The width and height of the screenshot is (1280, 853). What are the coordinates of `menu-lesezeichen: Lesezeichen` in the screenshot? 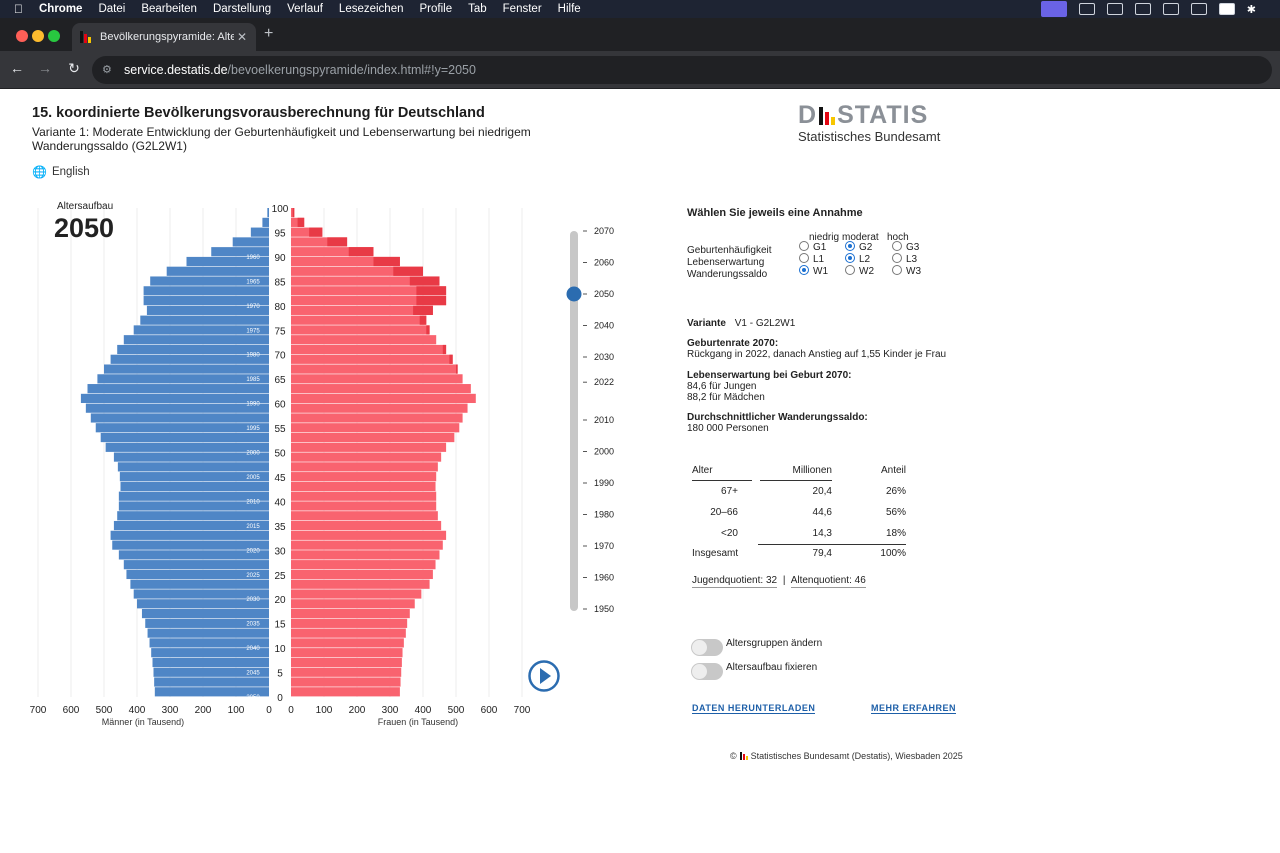 It's located at (366, 9).